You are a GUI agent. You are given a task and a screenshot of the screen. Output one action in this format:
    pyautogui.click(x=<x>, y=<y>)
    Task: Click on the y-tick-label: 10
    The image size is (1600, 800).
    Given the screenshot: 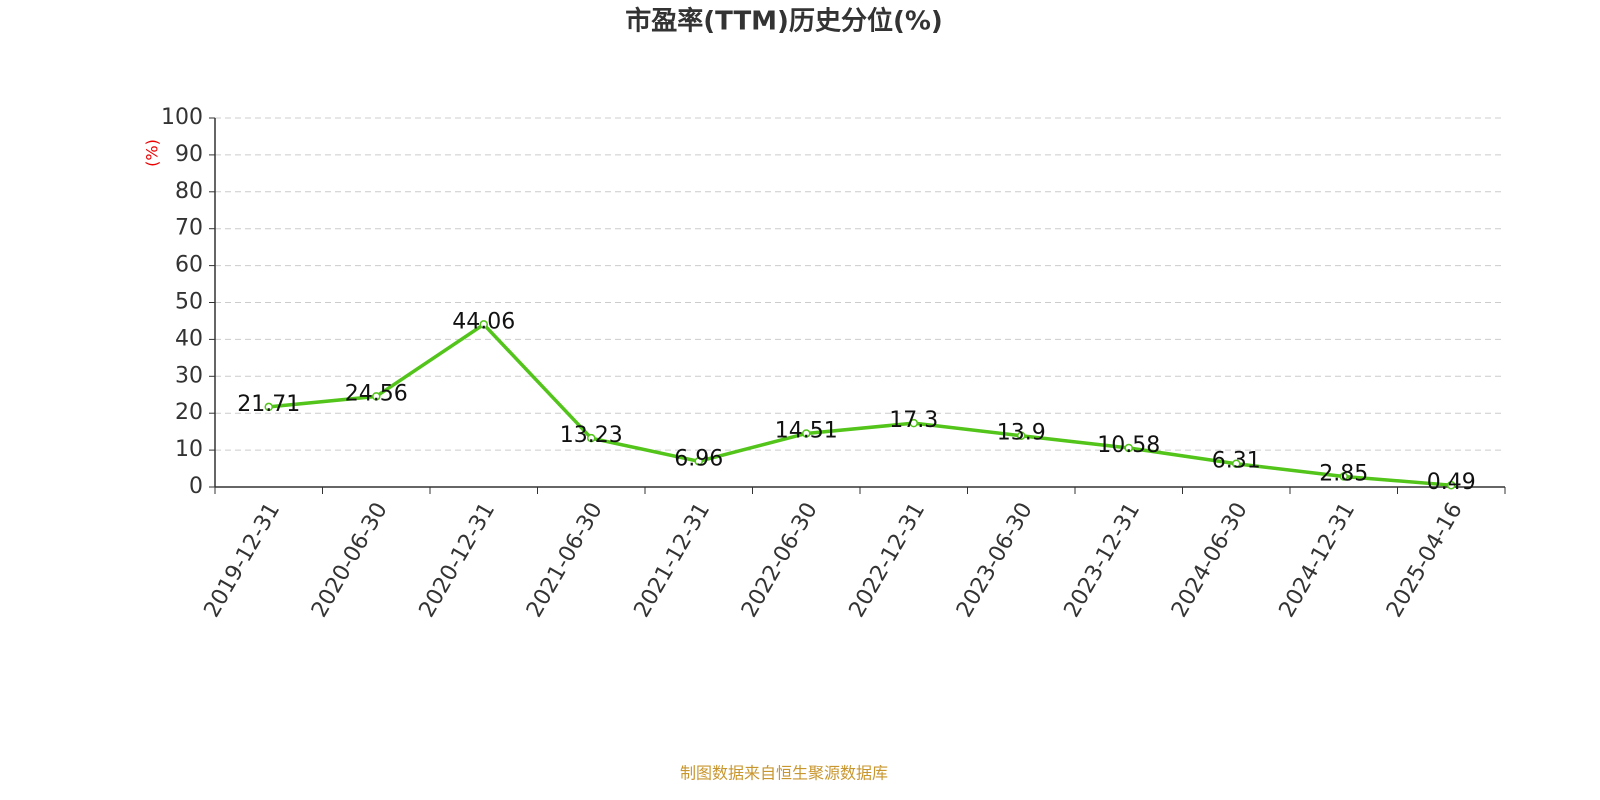 What is the action you would take?
    pyautogui.click(x=189, y=449)
    